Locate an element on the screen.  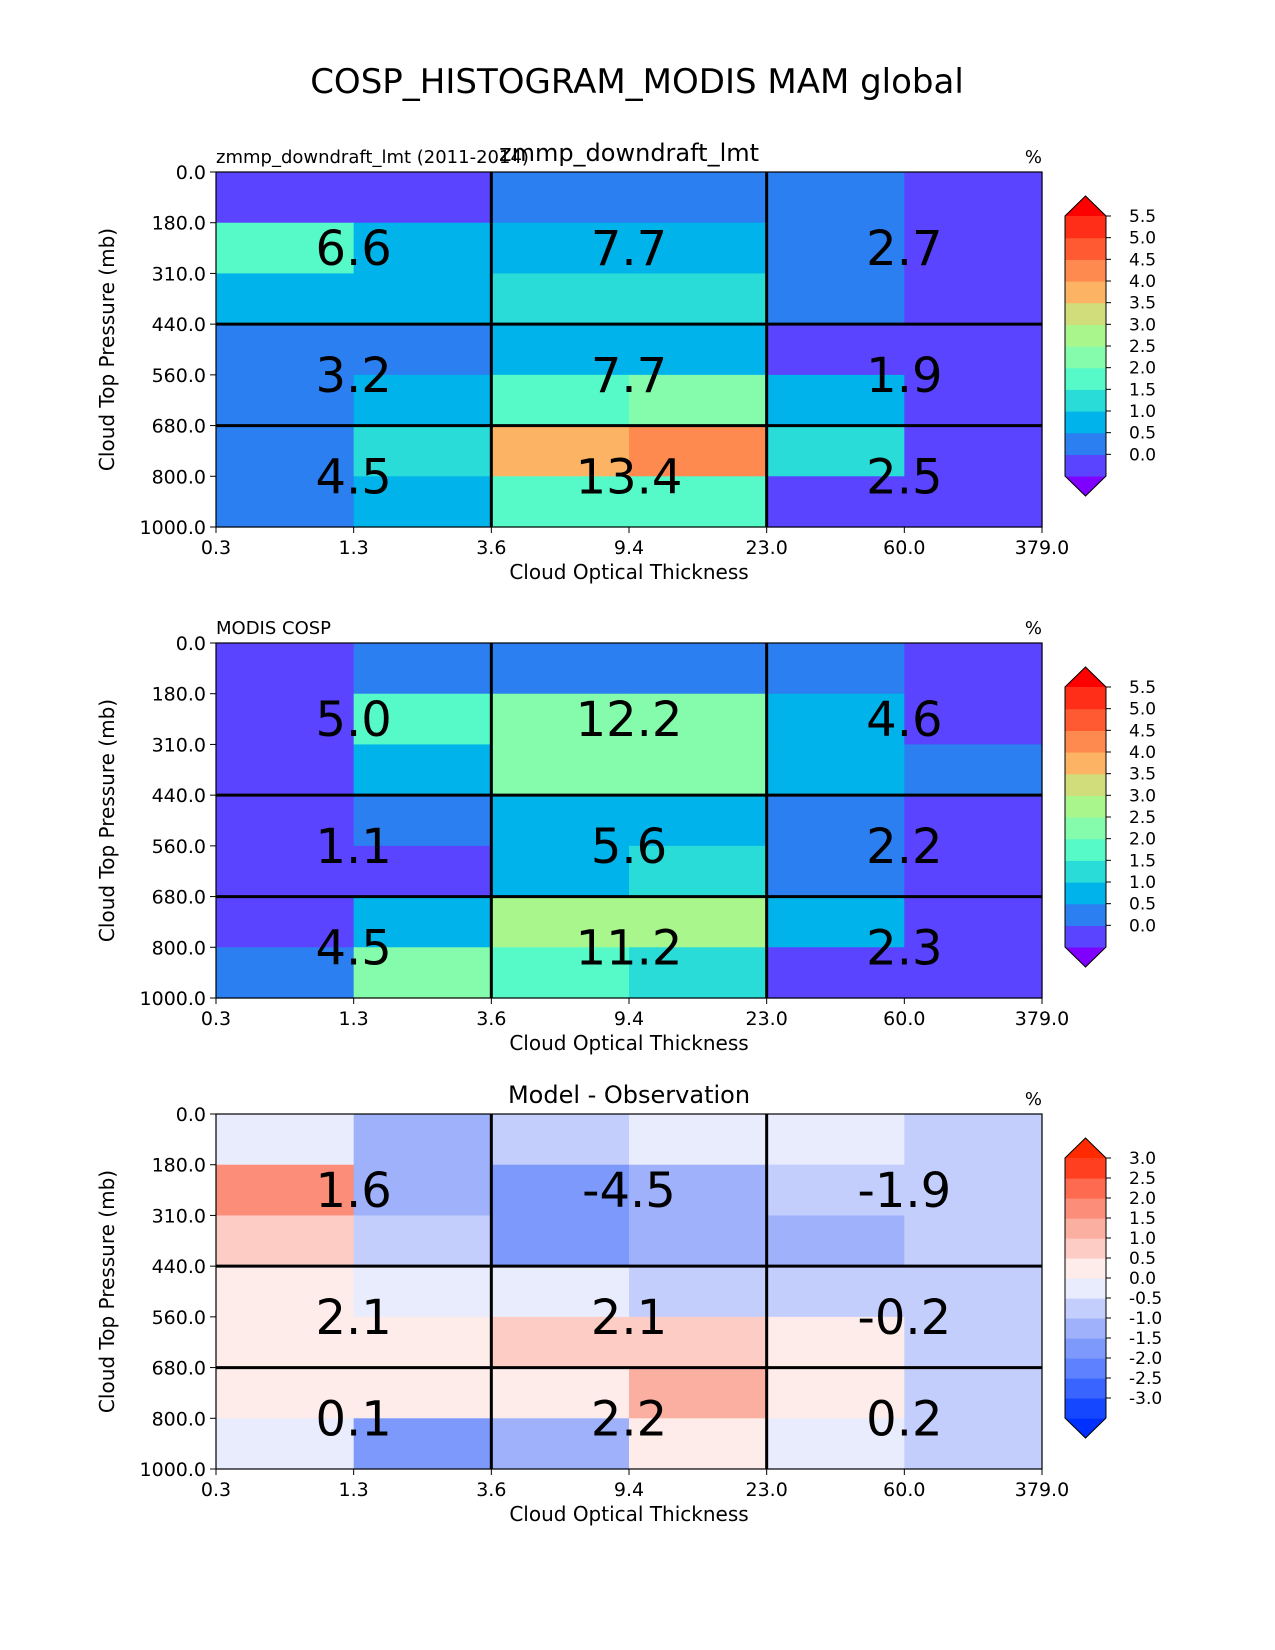
y-axis-label: Cloud Top Pressure (mb) is located at coordinates (107, 349).